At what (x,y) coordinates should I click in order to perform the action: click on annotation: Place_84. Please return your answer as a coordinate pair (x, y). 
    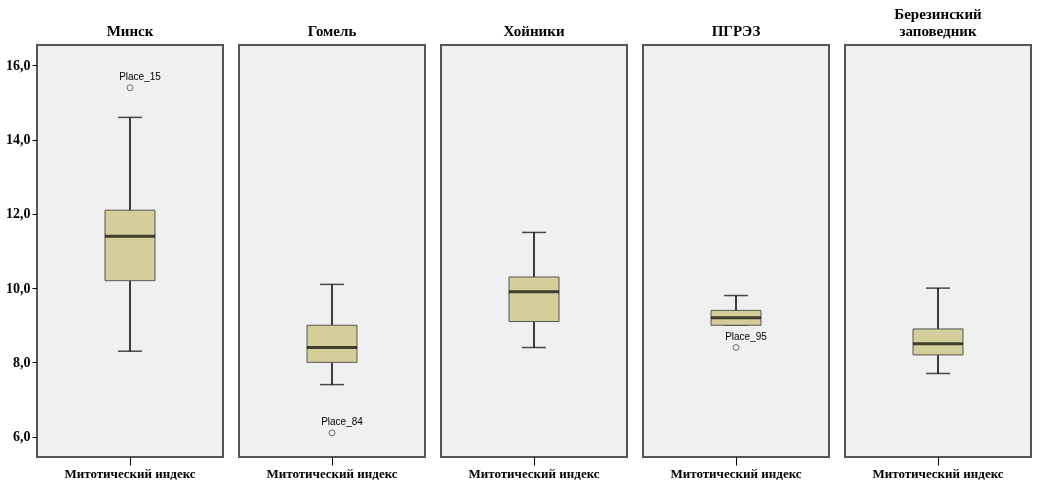
    Looking at the image, I should click on (342, 421).